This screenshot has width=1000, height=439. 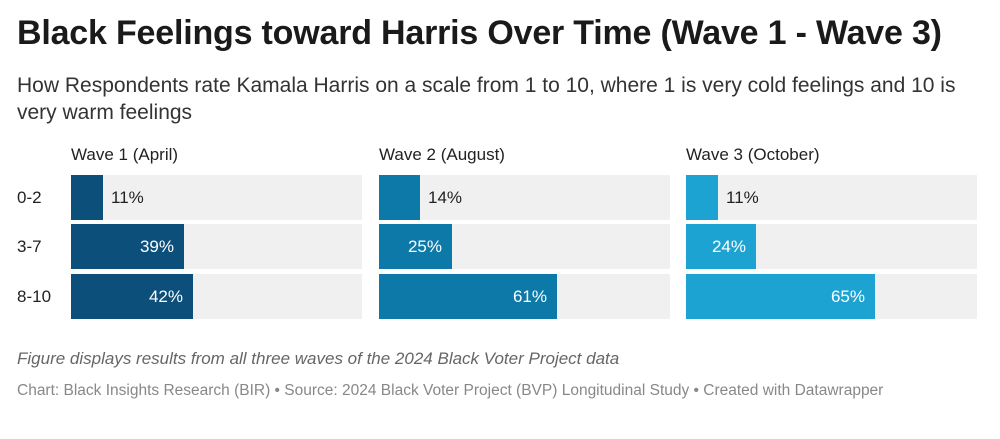 What do you see at coordinates (831, 246) in the screenshot?
I see `bar-track: 24%` at bounding box center [831, 246].